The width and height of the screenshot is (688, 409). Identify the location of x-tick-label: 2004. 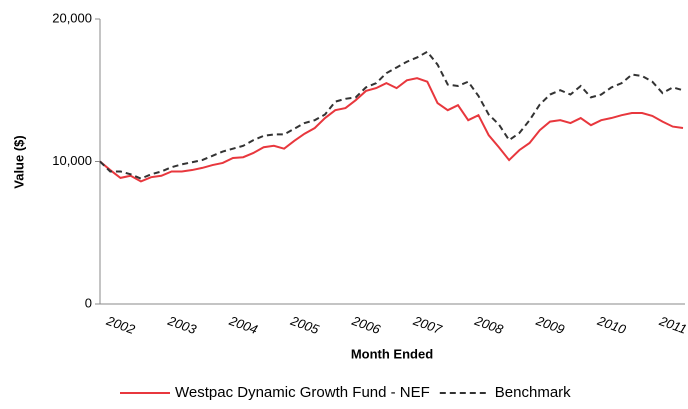
(242, 325).